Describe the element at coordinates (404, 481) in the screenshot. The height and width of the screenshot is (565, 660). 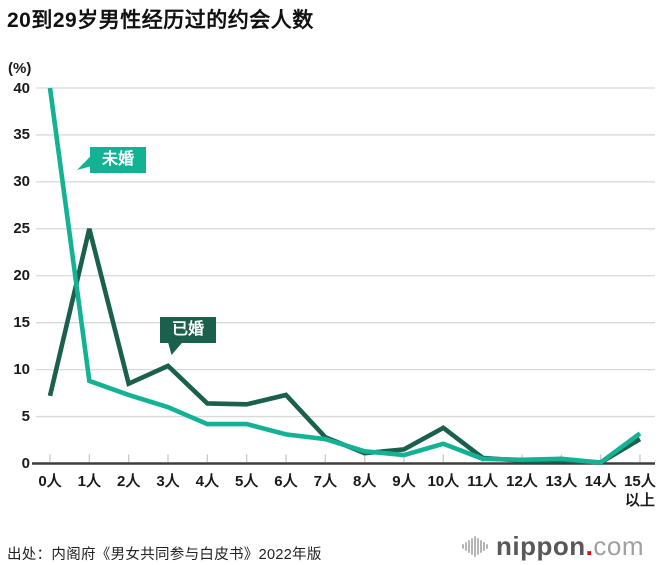
I see `x-tick-label: 9人` at that location.